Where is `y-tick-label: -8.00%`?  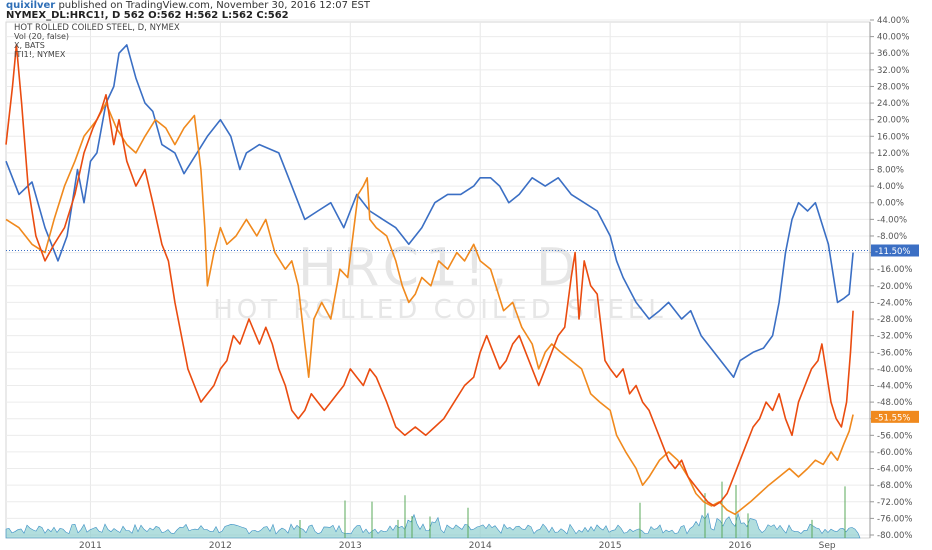 y-tick-label: -8.00% is located at coordinates (892, 237).